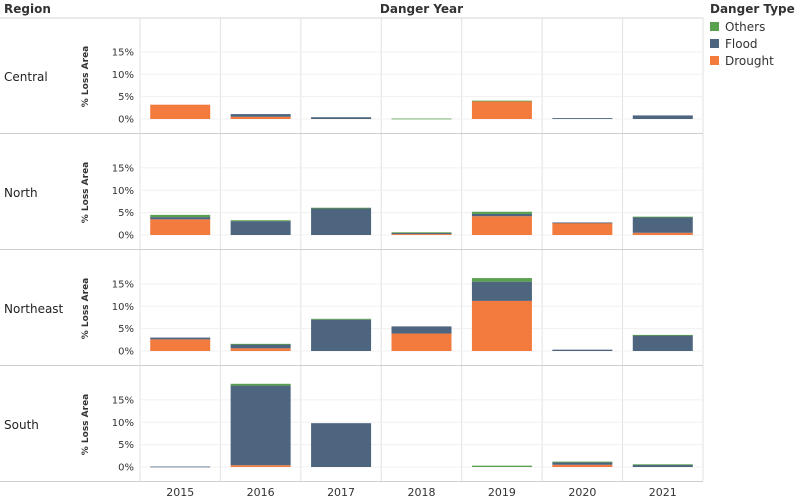  What do you see at coordinates (34, 309) in the screenshot?
I see `region-label: Northeast` at bounding box center [34, 309].